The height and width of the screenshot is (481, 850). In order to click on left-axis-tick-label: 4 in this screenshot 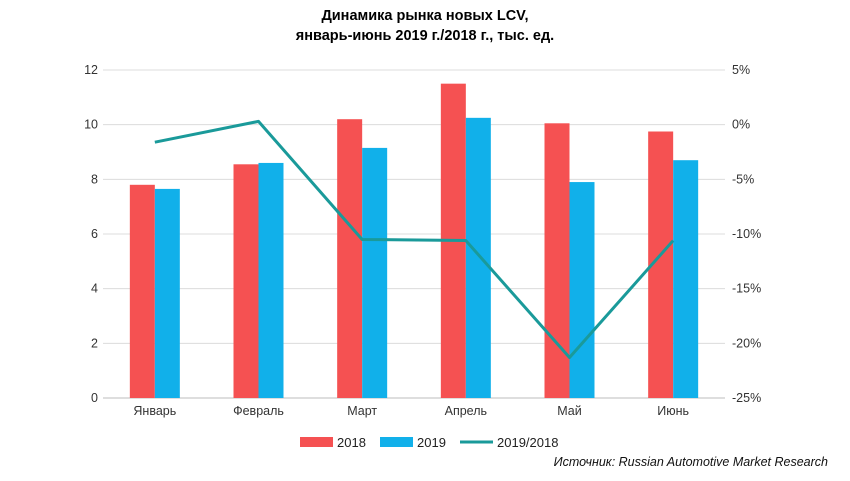, I will do `click(94, 289)`.